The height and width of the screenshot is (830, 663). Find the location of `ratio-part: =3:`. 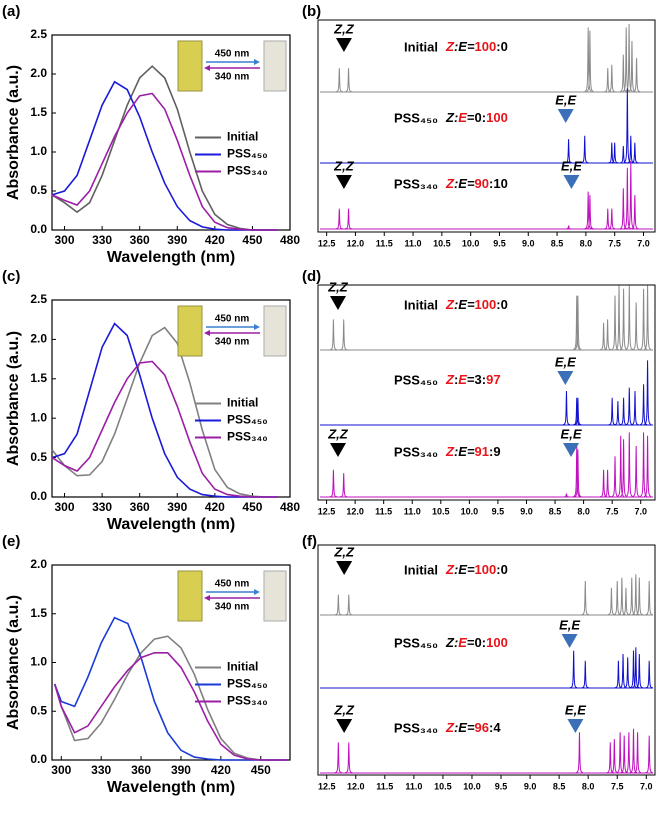

ratio-part: =3: is located at coordinates (476, 379).